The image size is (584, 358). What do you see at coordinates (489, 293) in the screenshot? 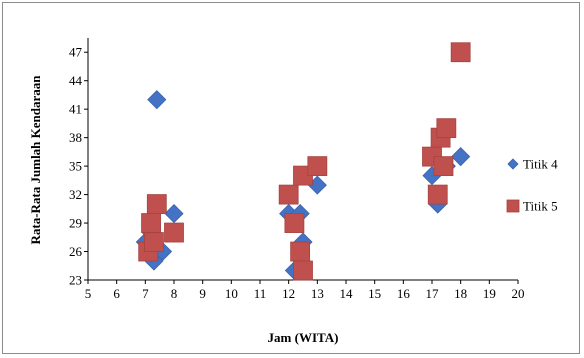
I see `x-tick-label: 19` at bounding box center [489, 293].